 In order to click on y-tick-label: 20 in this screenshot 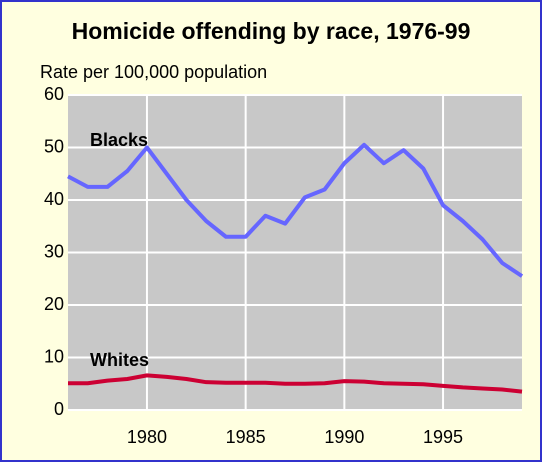, I will do `click(54, 304)`.